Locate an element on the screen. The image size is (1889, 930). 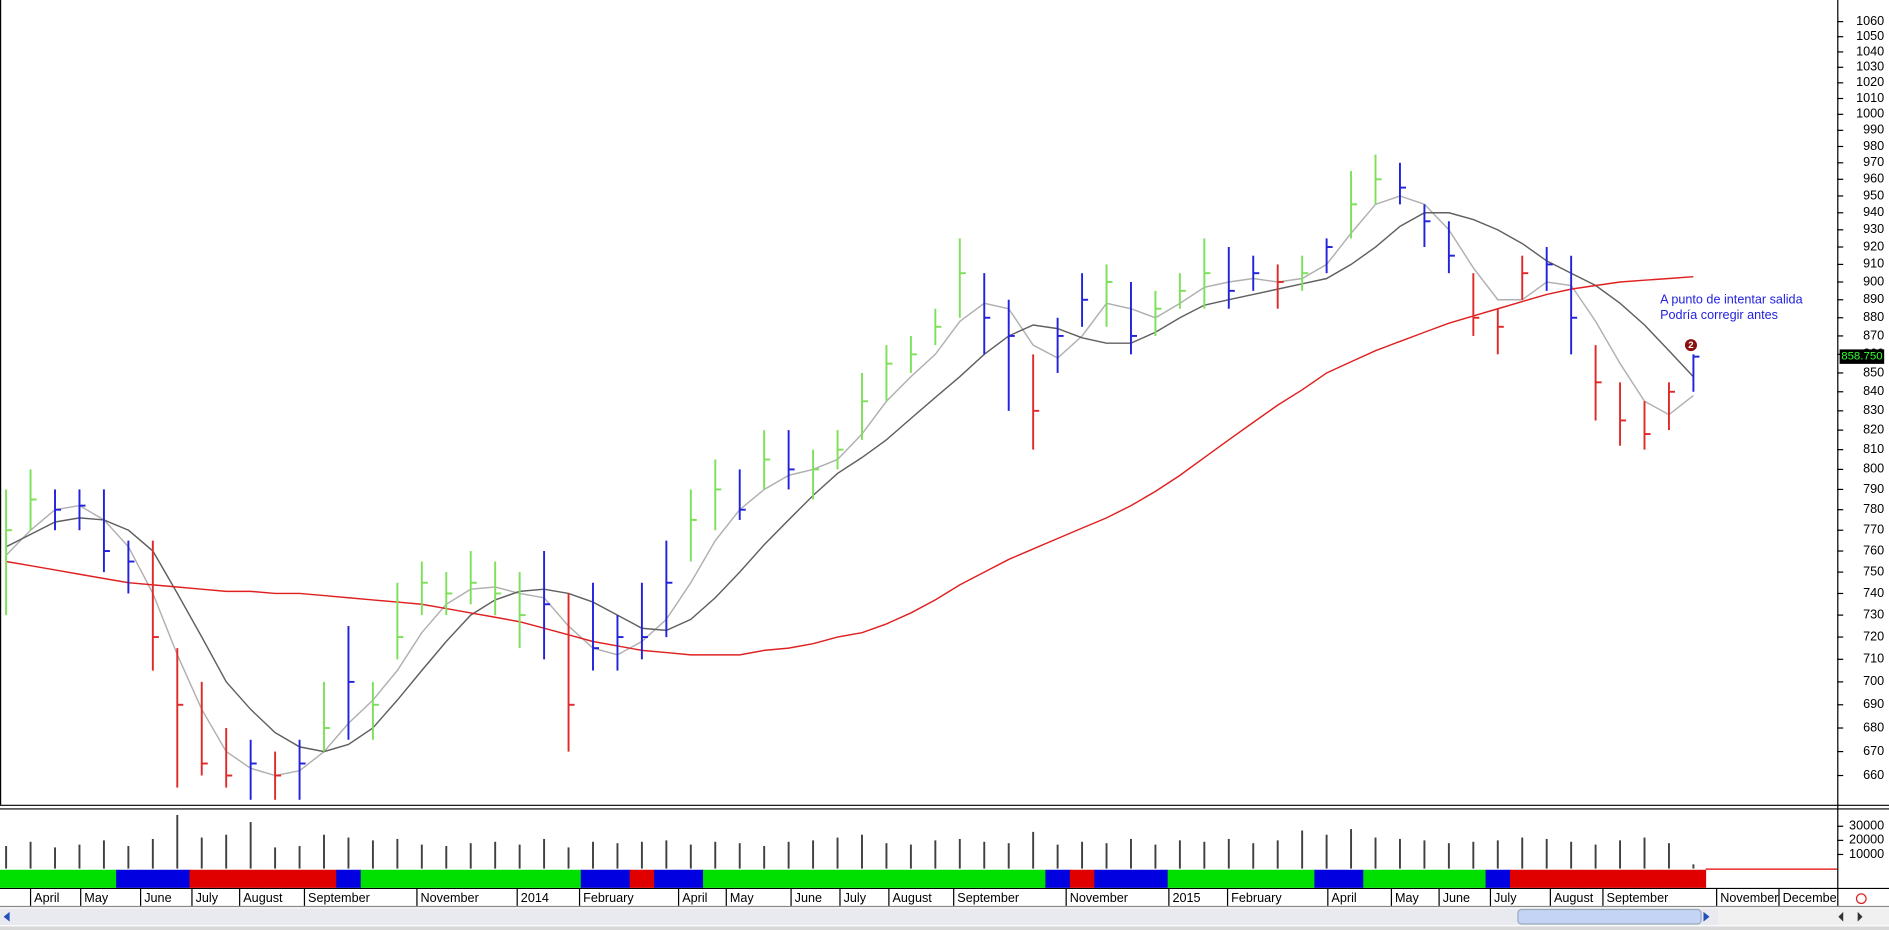
y-tick-label: 680 is located at coordinates (1873, 727).